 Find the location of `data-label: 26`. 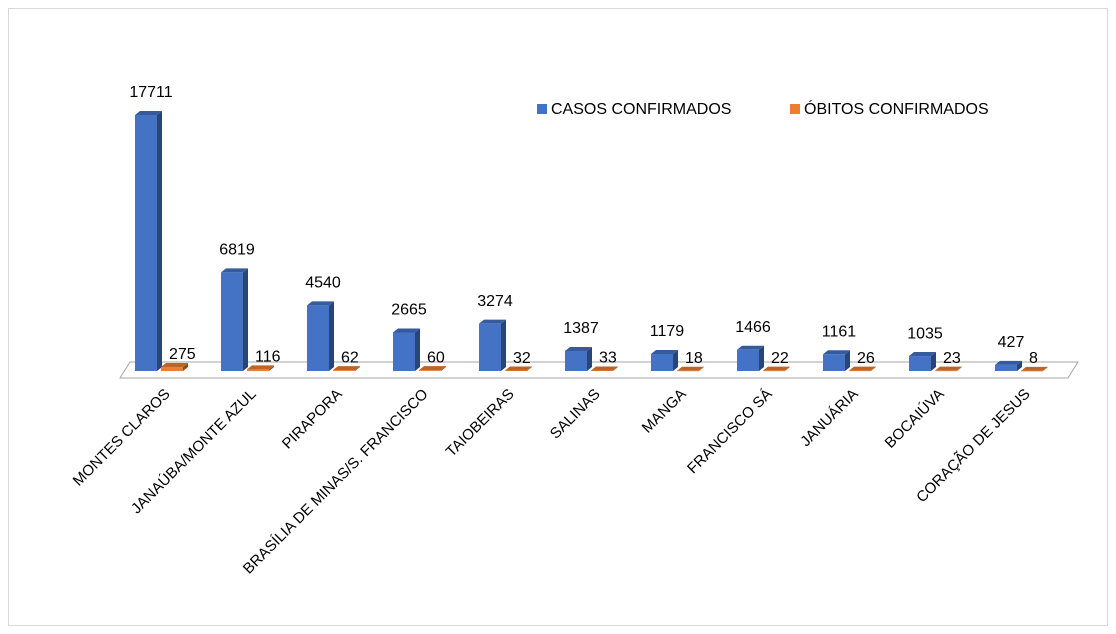

data-label: 26 is located at coordinates (866, 358).